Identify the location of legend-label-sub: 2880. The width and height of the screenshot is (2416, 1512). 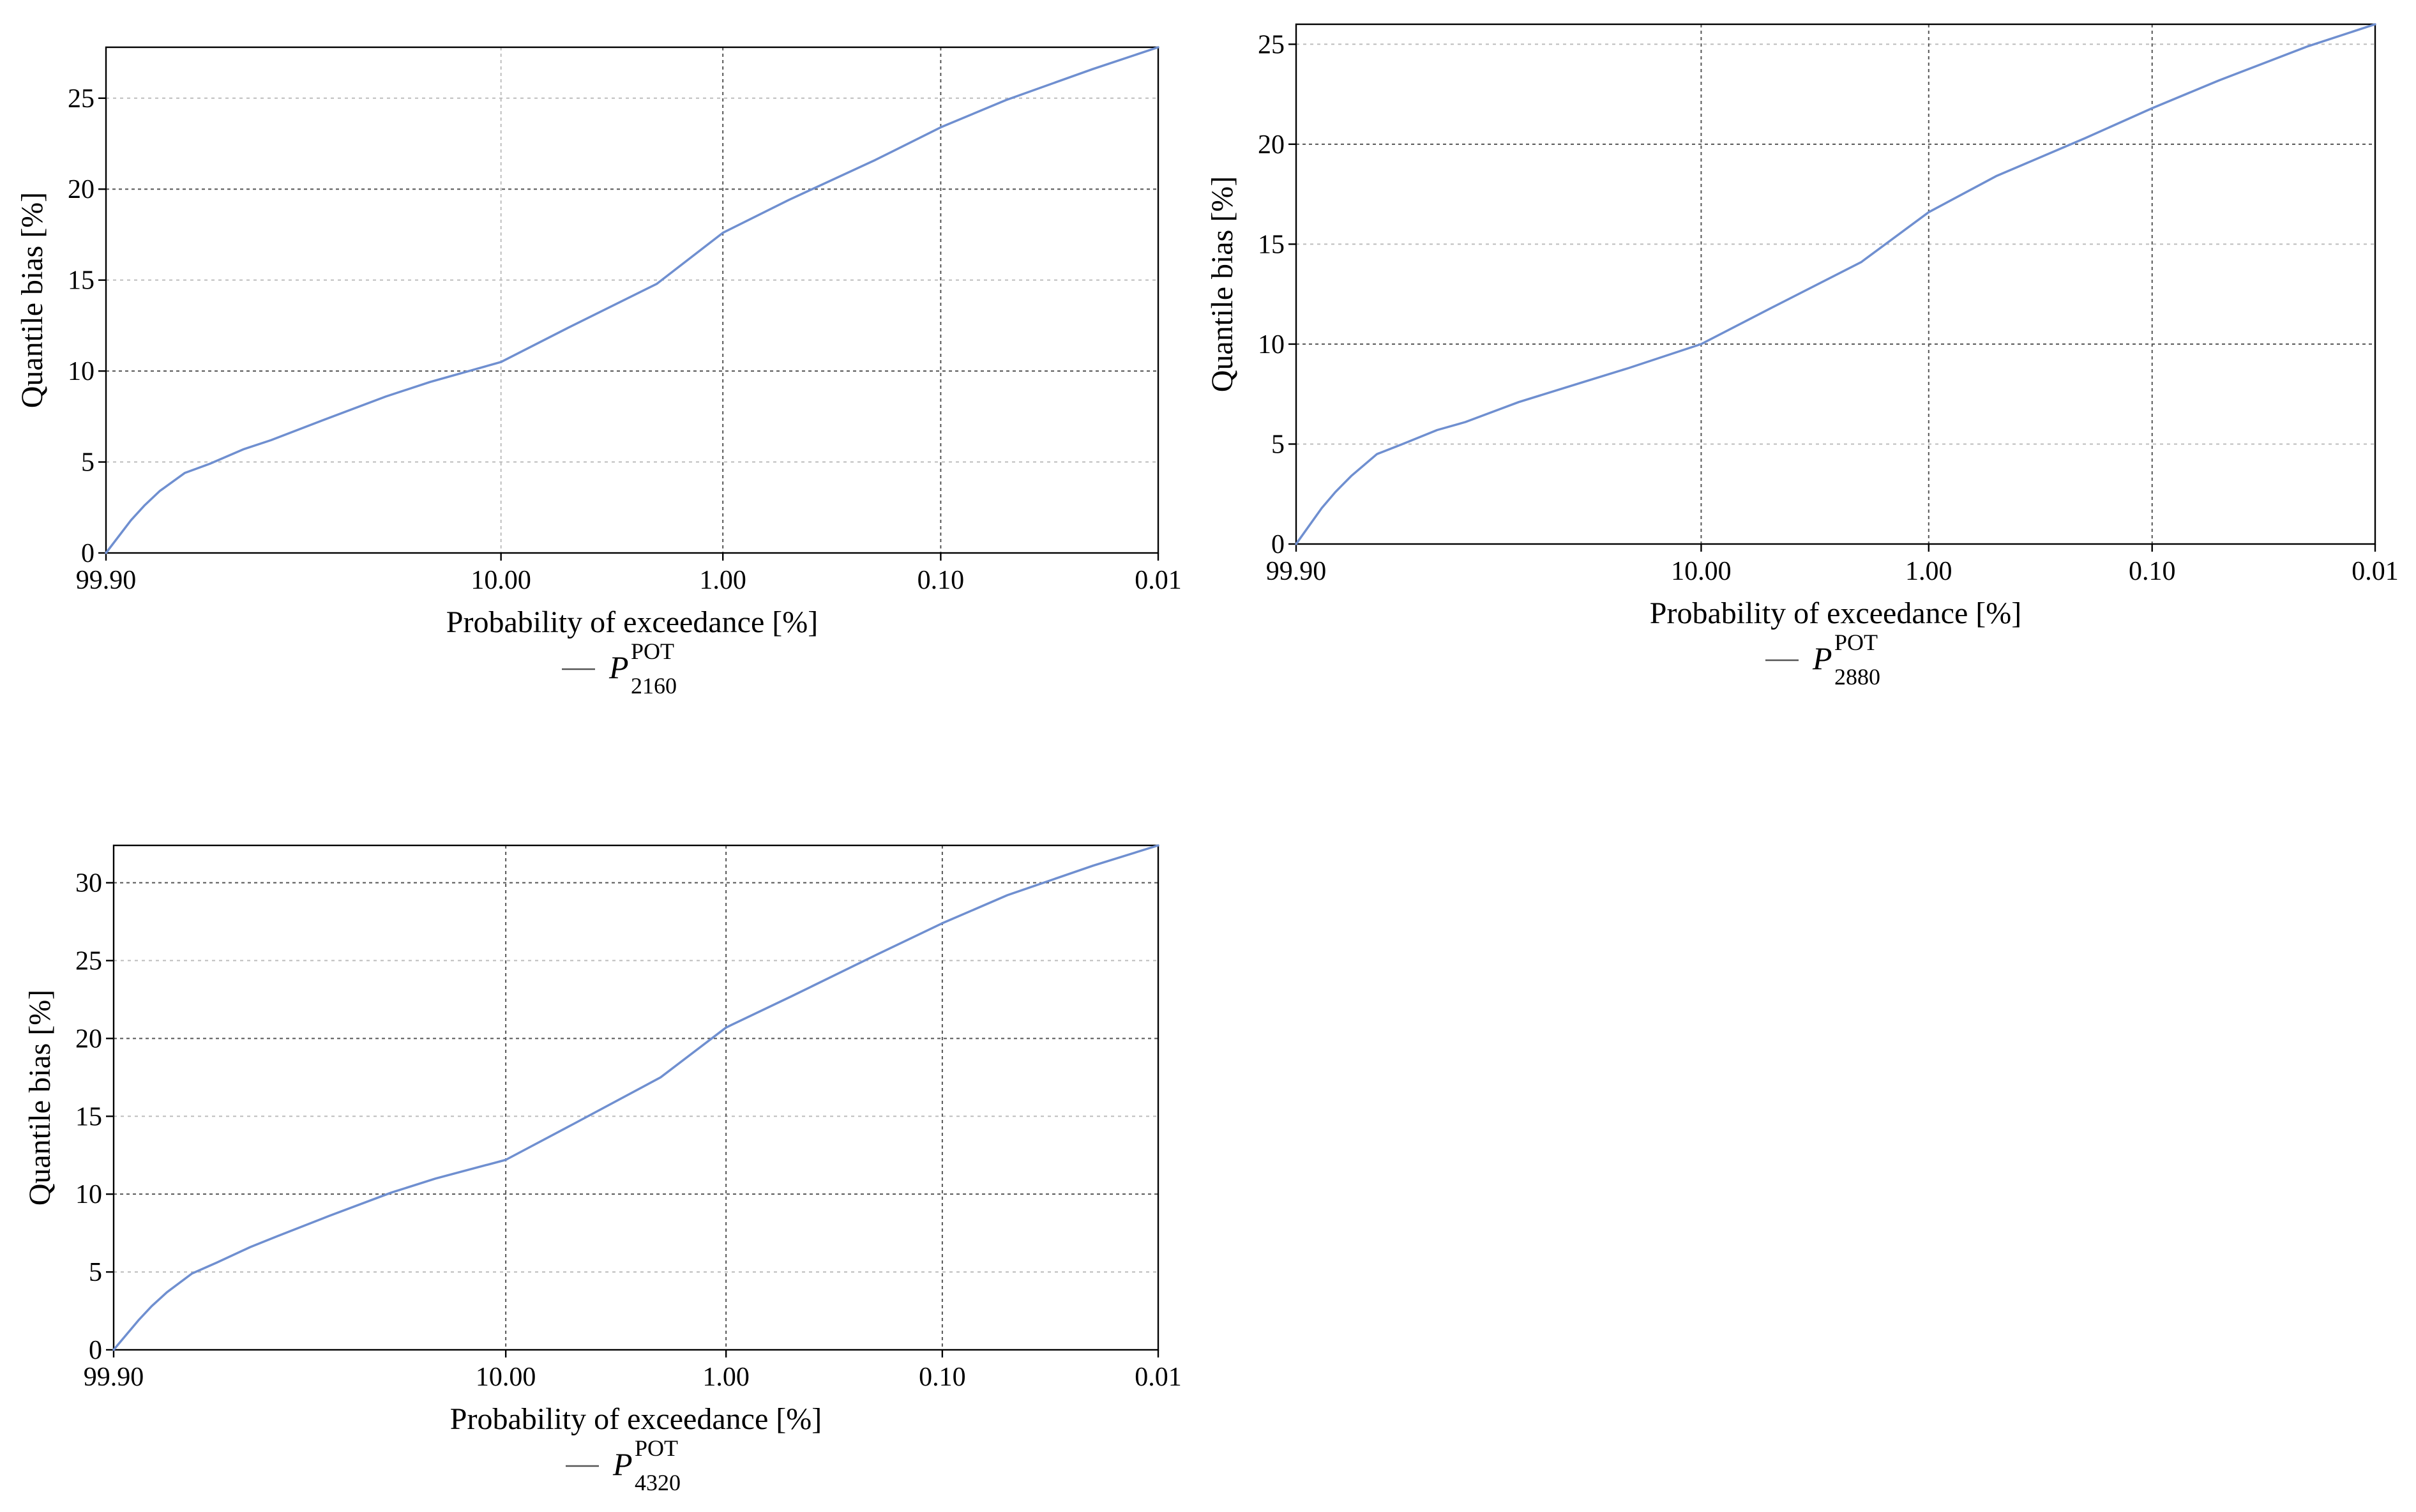
(1857, 677).